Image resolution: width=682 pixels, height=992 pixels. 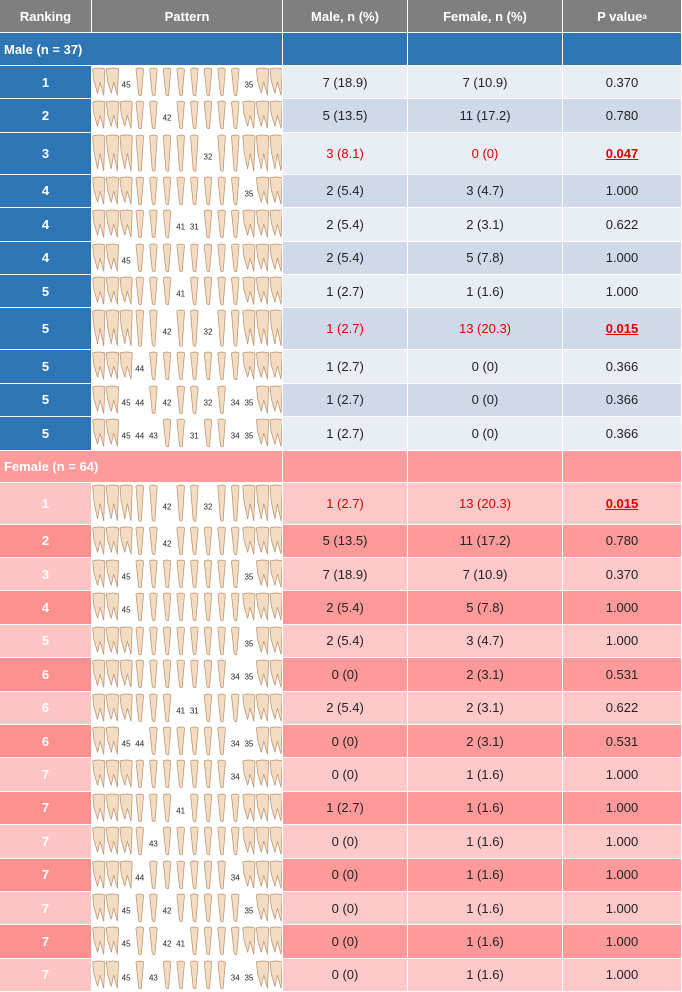 I want to click on missing-tooth: 43, so click(x=153, y=436).